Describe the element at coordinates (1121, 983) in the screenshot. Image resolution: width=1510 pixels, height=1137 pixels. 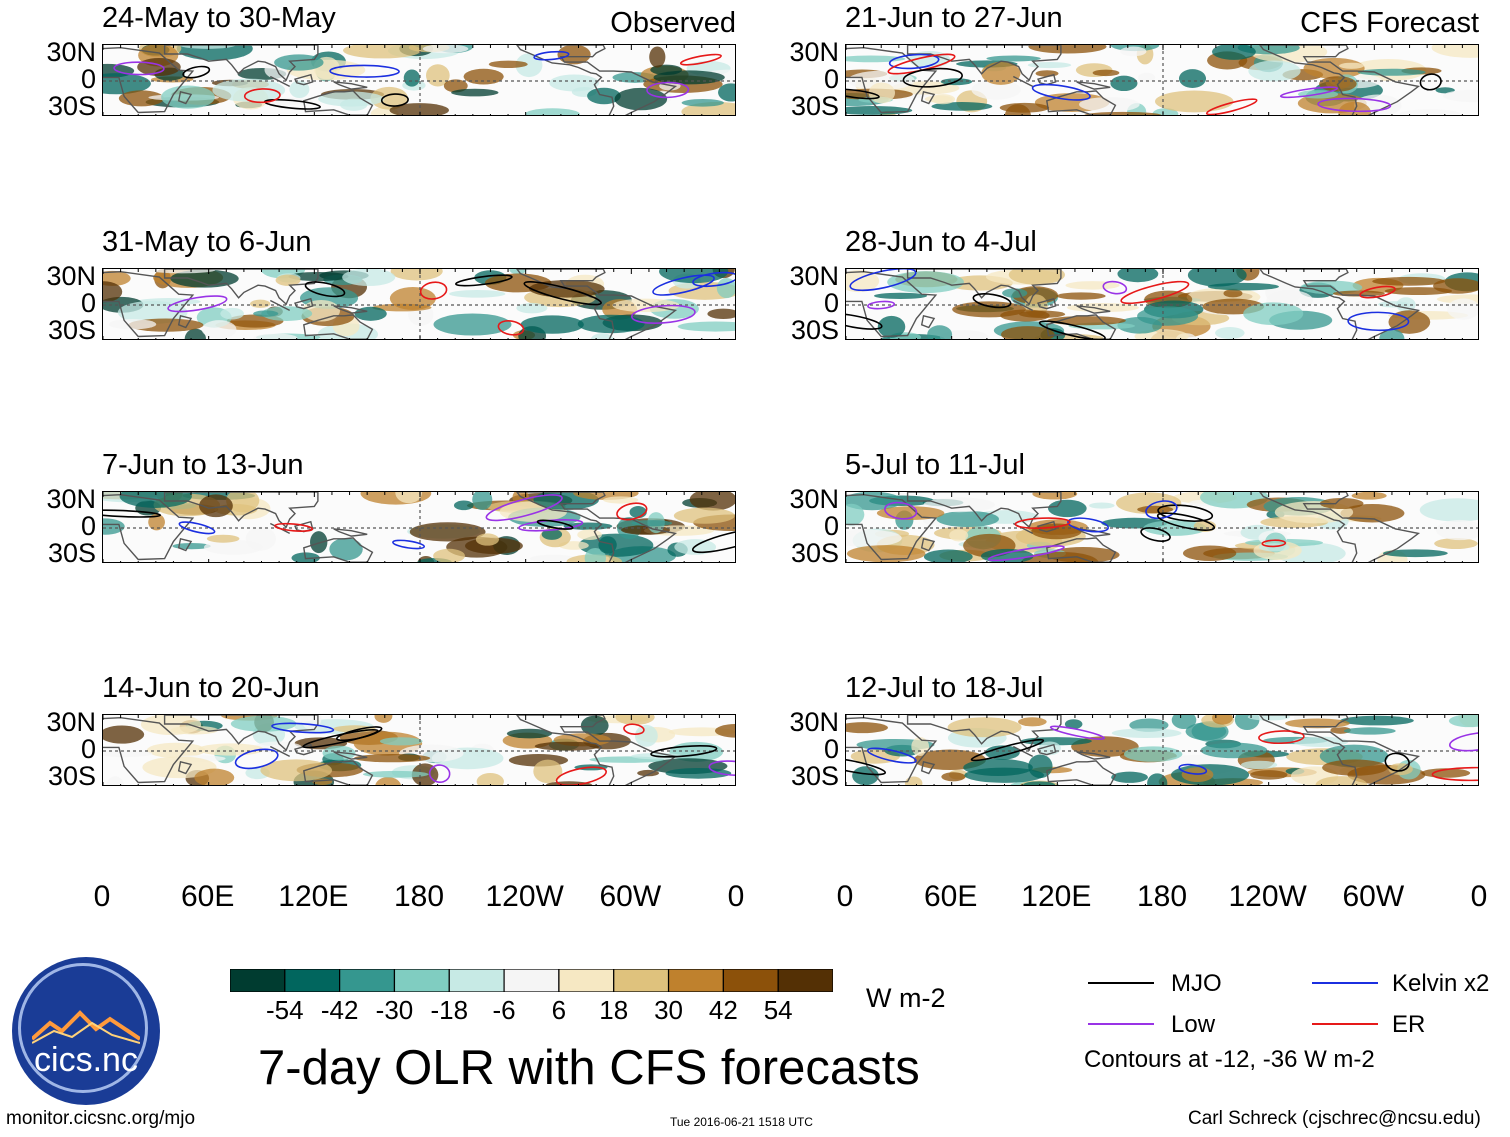
I see `legend-line-mjo` at that location.